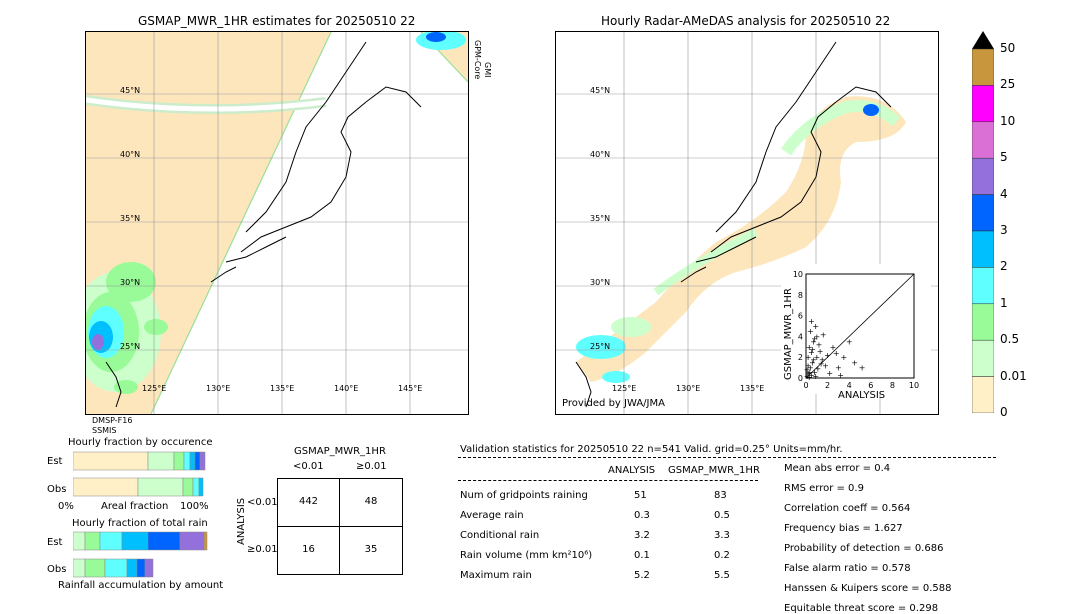 This screenshot has height=614, width=1080. Describe the element at coordinates (1004, 266) in the screenshot. I see `colorbar-label: 2` at that location.